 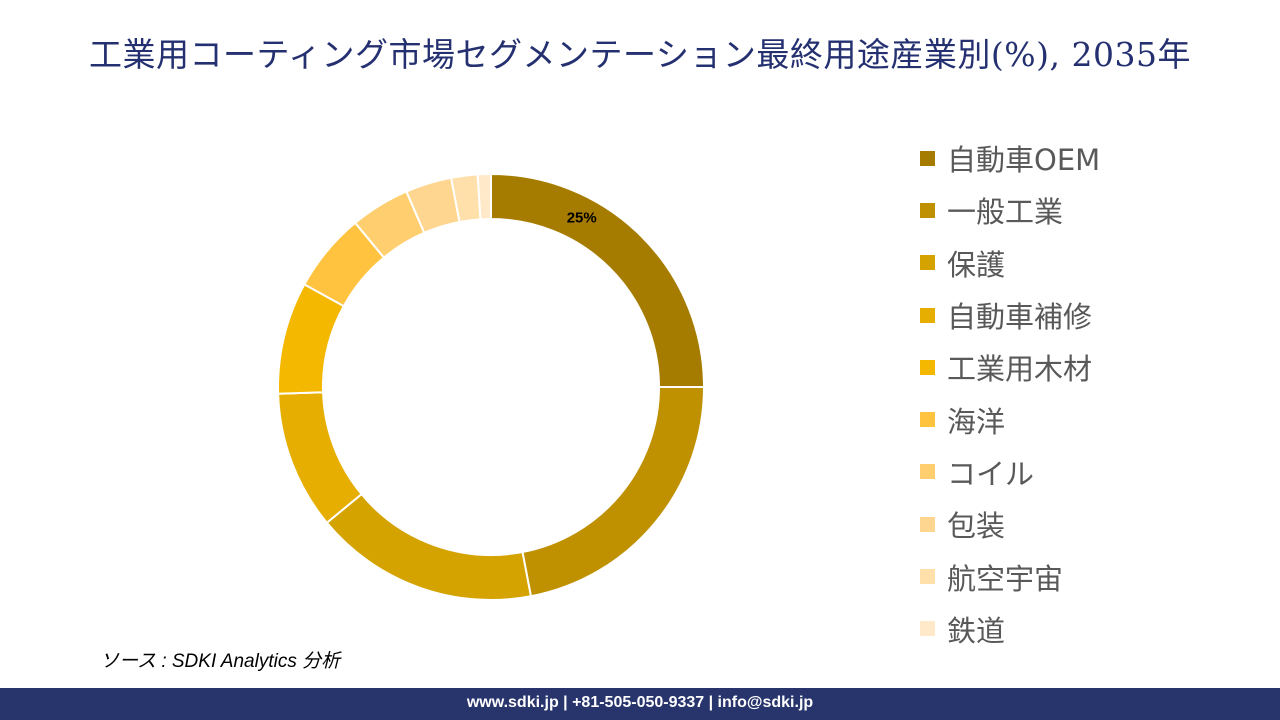 What do you see at coordinates (1010, 629) in the screenshot?
I see `legend-item: 鉄道` at bounding box center [1010, 629].